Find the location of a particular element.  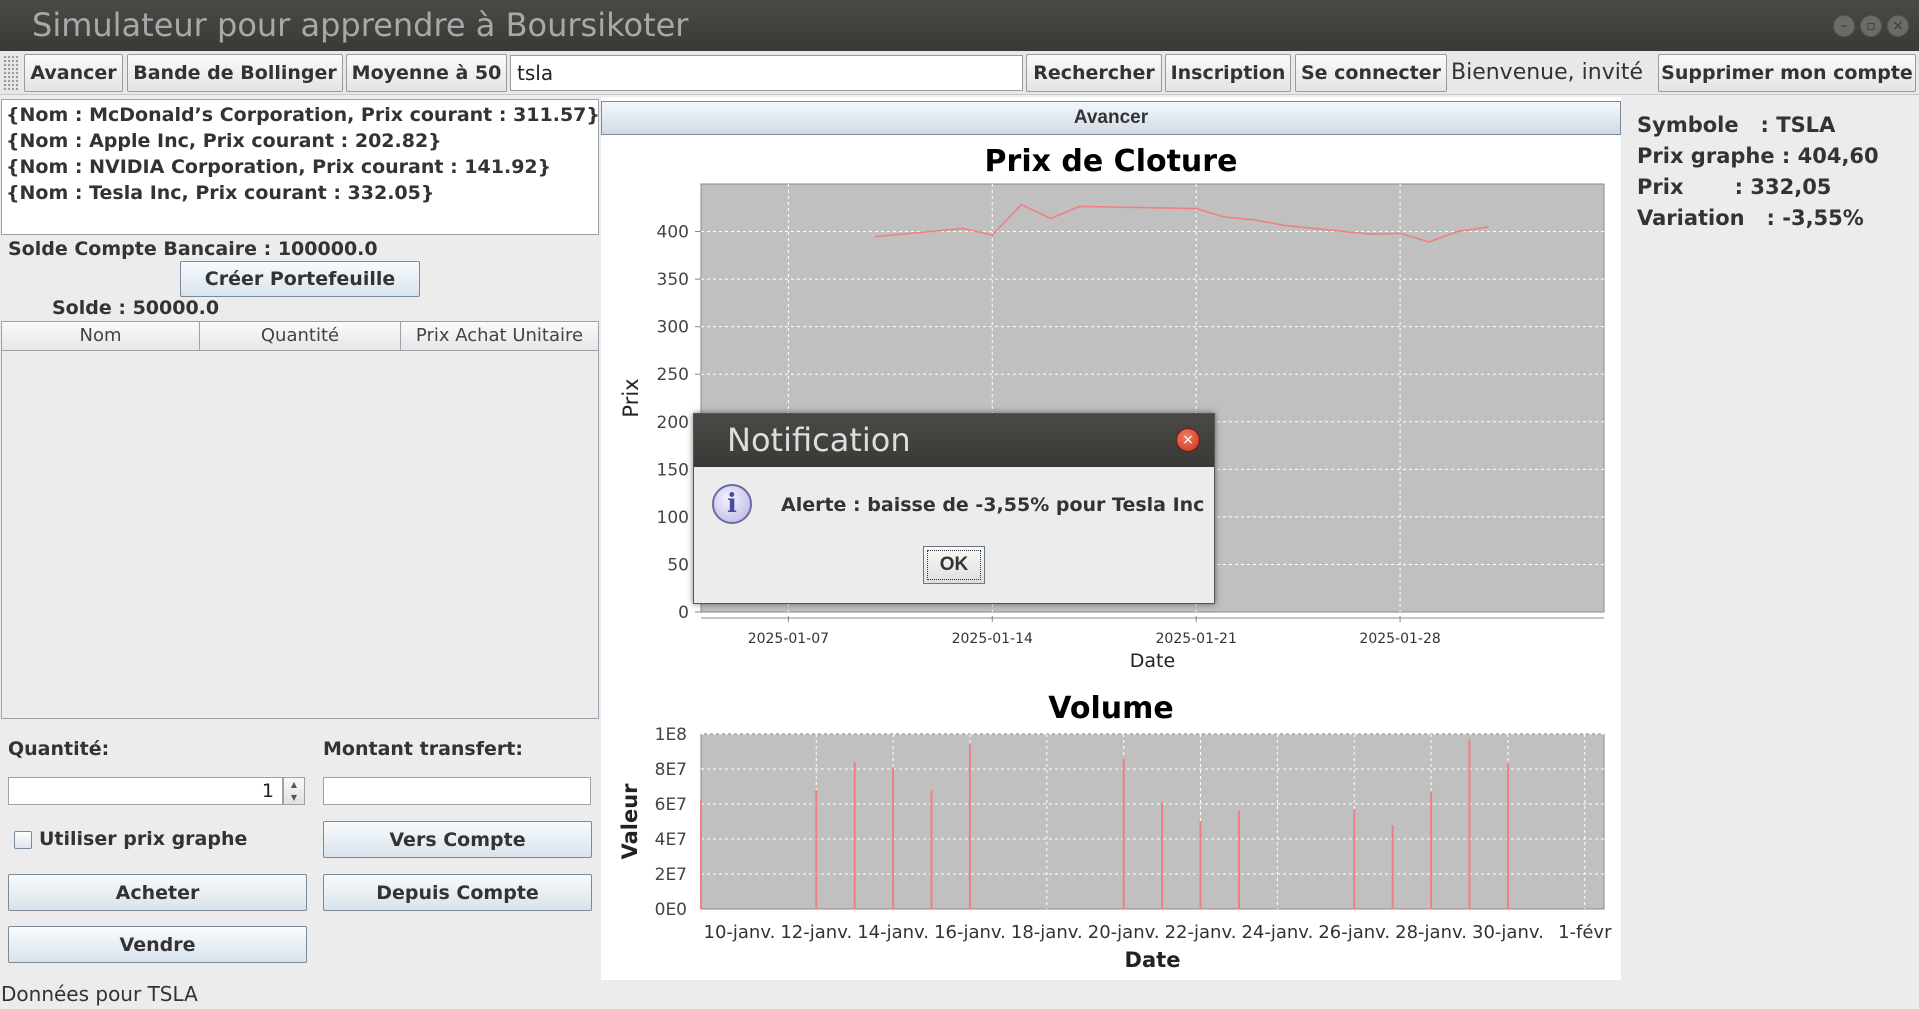

maximize-icon: ▫ is located at coordinates (1871, 26).